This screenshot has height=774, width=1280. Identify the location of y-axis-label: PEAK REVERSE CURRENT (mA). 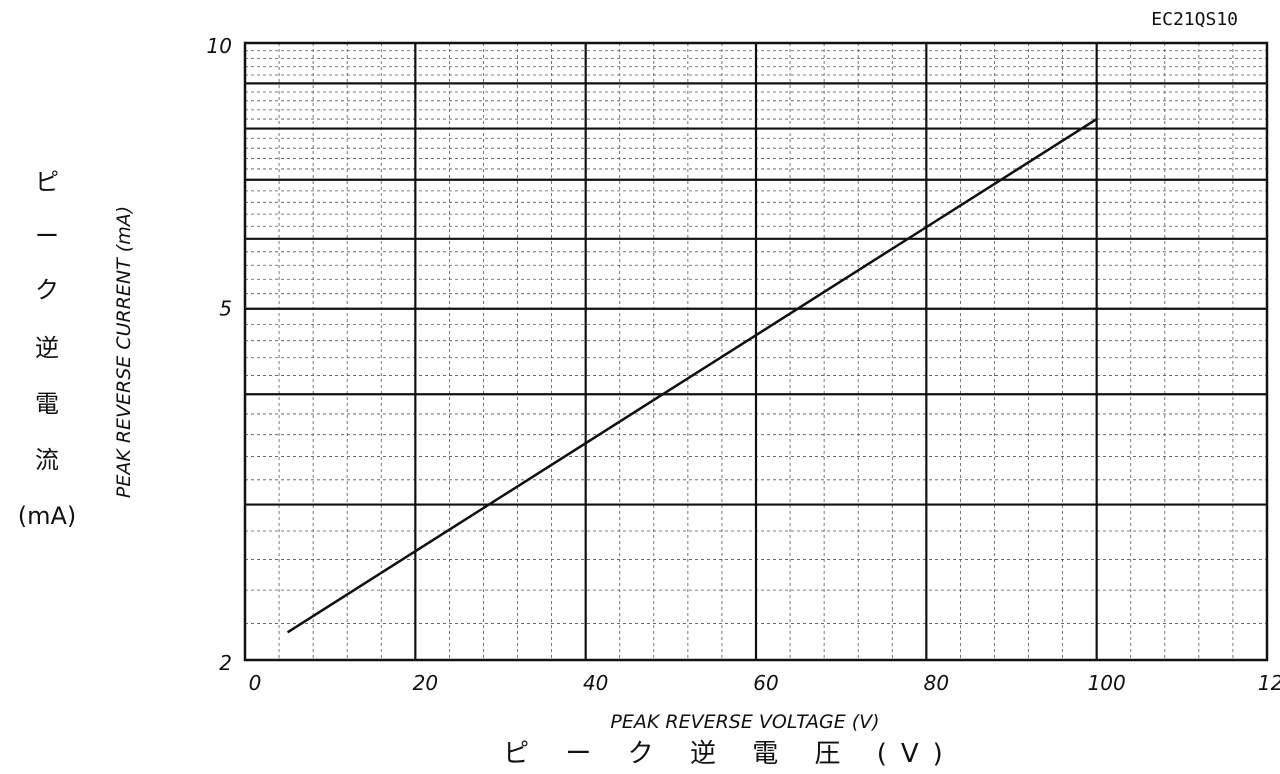
(124, 352).